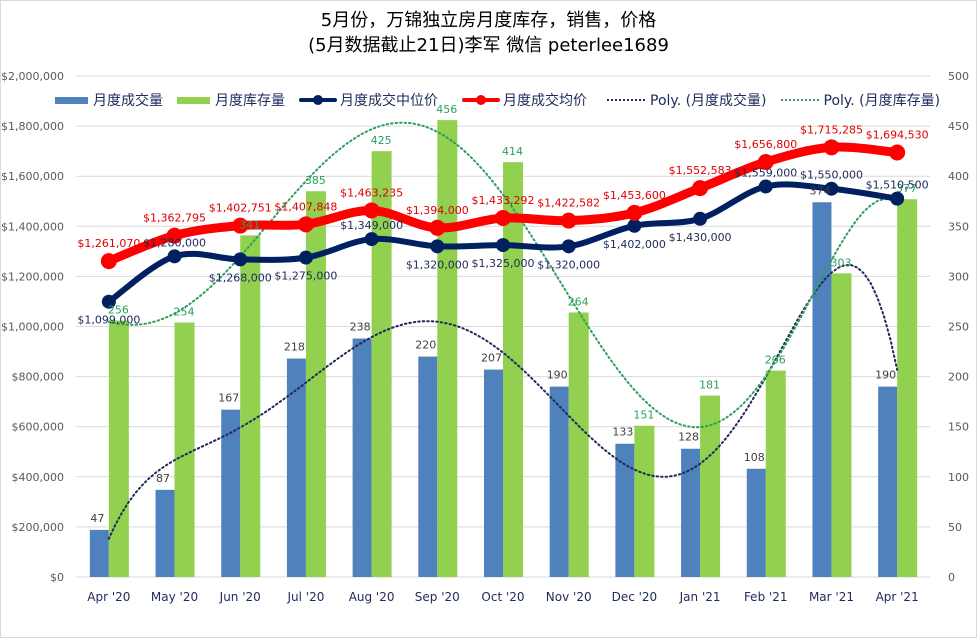 The image size is (977, 638). What do you see at coordinates (708, 101) in the screenshot?
I see `legend-label-poly-sales: Poly. (月度成交量)` at bounding box center [708, 101].